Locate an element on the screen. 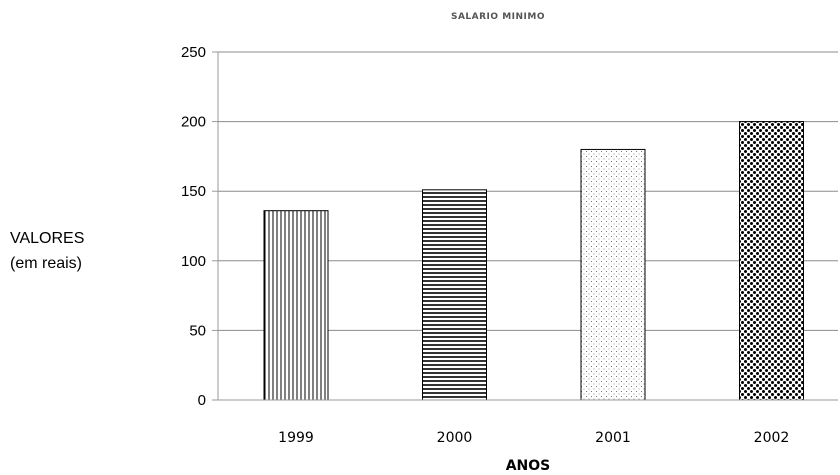 The width and height of the screenshot is (840, 475). y-tick-label: 50 is located at coordinates (197, 330).